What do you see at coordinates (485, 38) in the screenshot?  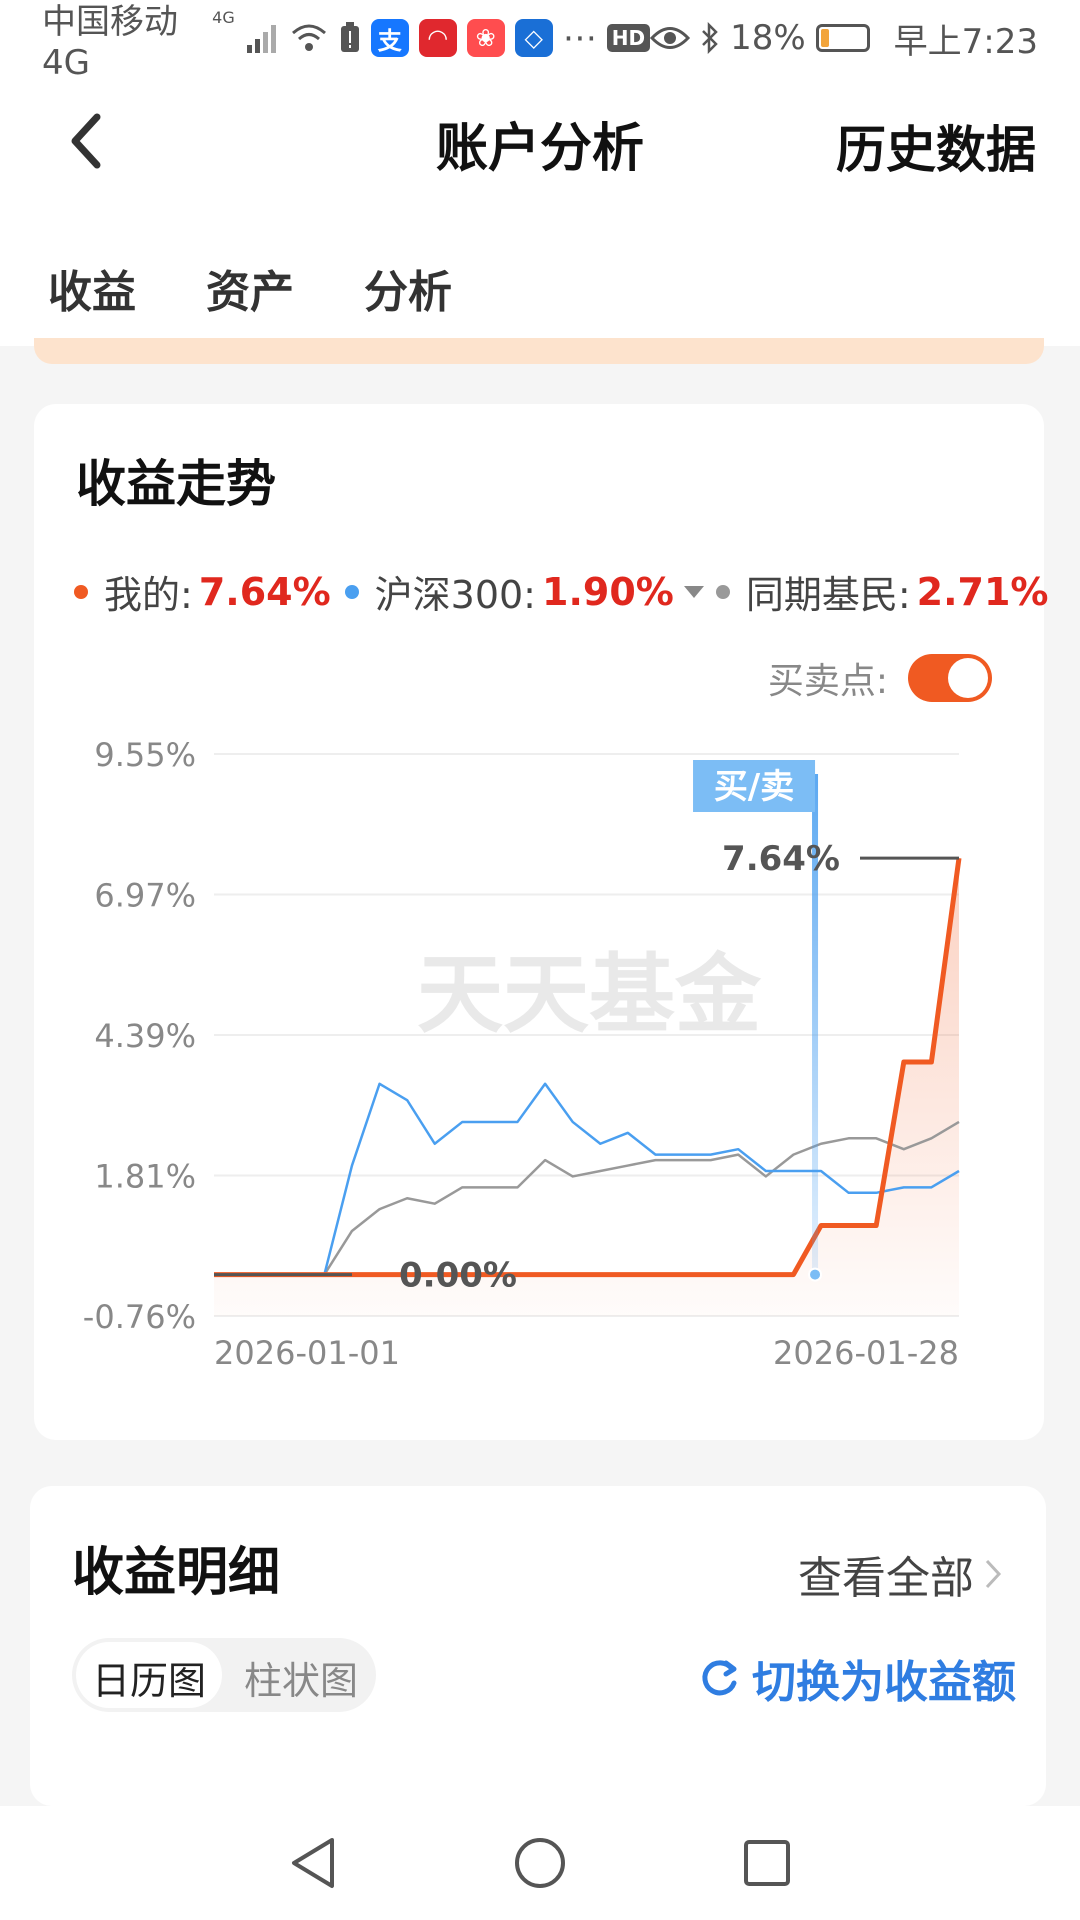 I see `xiaohongshu-icon: ❀` at bounding box center [485, 38].